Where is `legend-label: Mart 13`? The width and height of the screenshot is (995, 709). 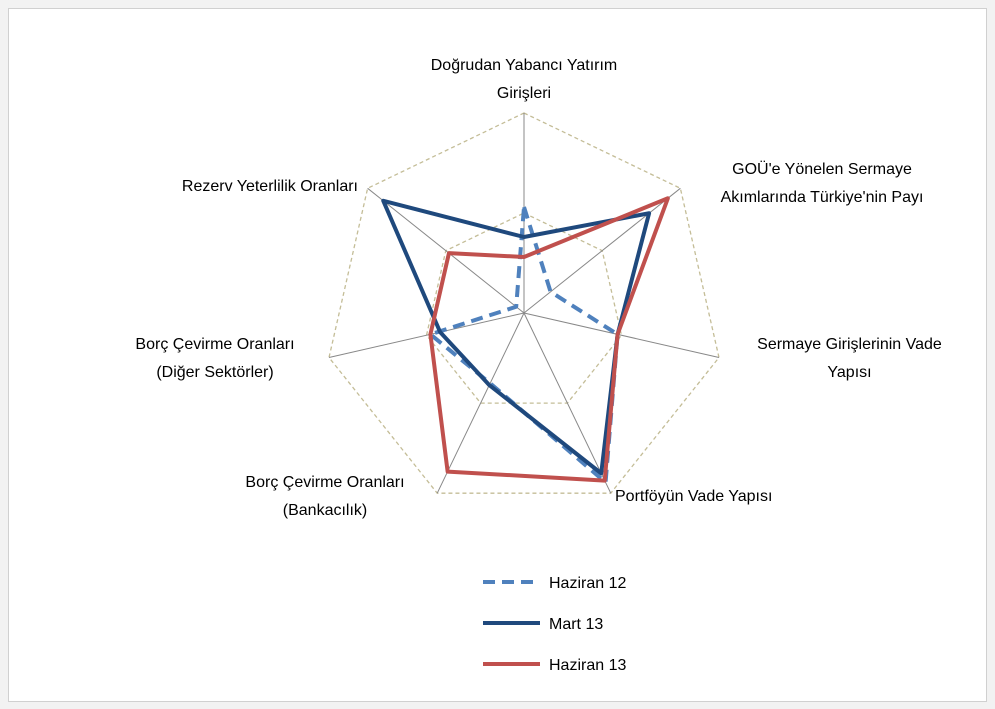 legend-label: Mart 13 is located at coordinates (576, 624).